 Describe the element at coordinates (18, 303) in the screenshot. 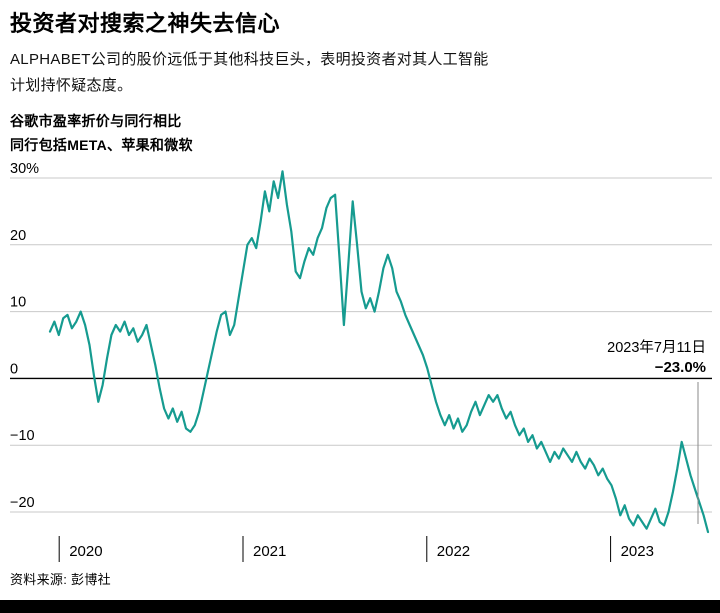

I see `y-axis-label: 10` at that location.